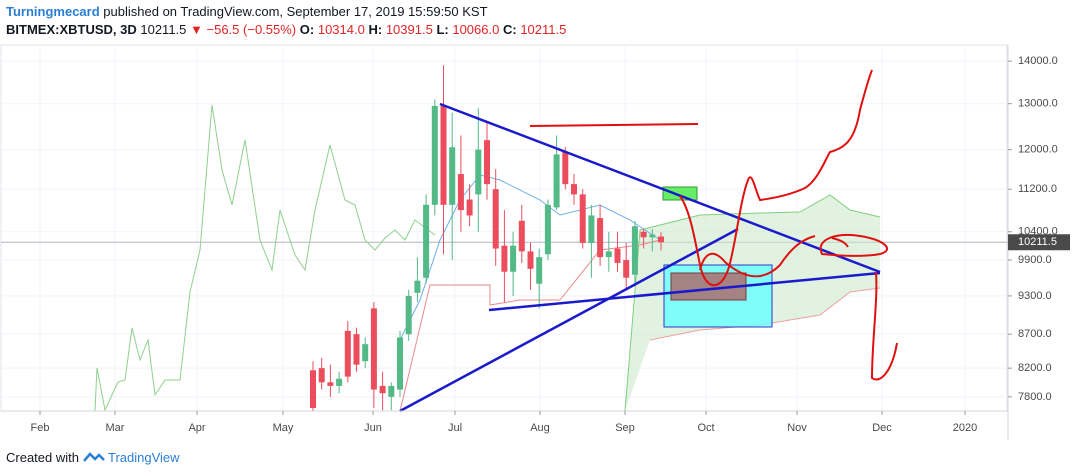  I want to click on footer: Created with TradingView, so click(93, 457).